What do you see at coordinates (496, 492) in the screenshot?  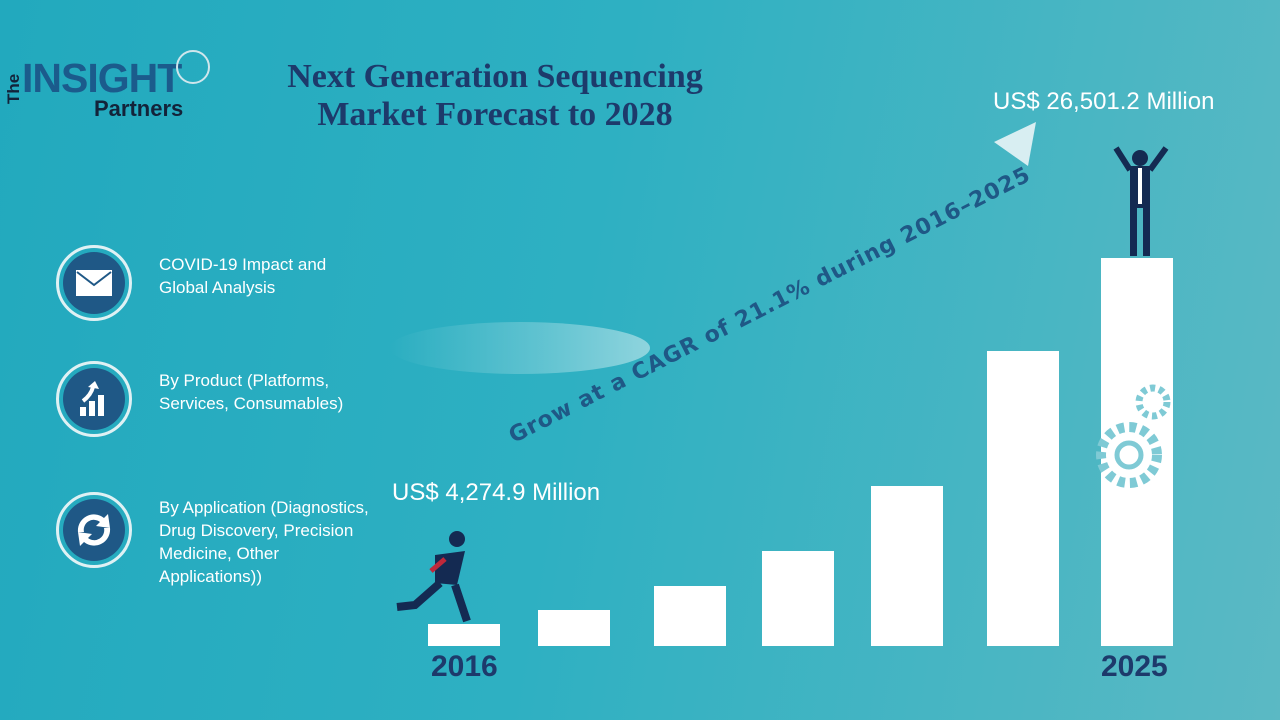 I see `start-value: US$ 4,274.9 Million` at bounding box center [496, 492].